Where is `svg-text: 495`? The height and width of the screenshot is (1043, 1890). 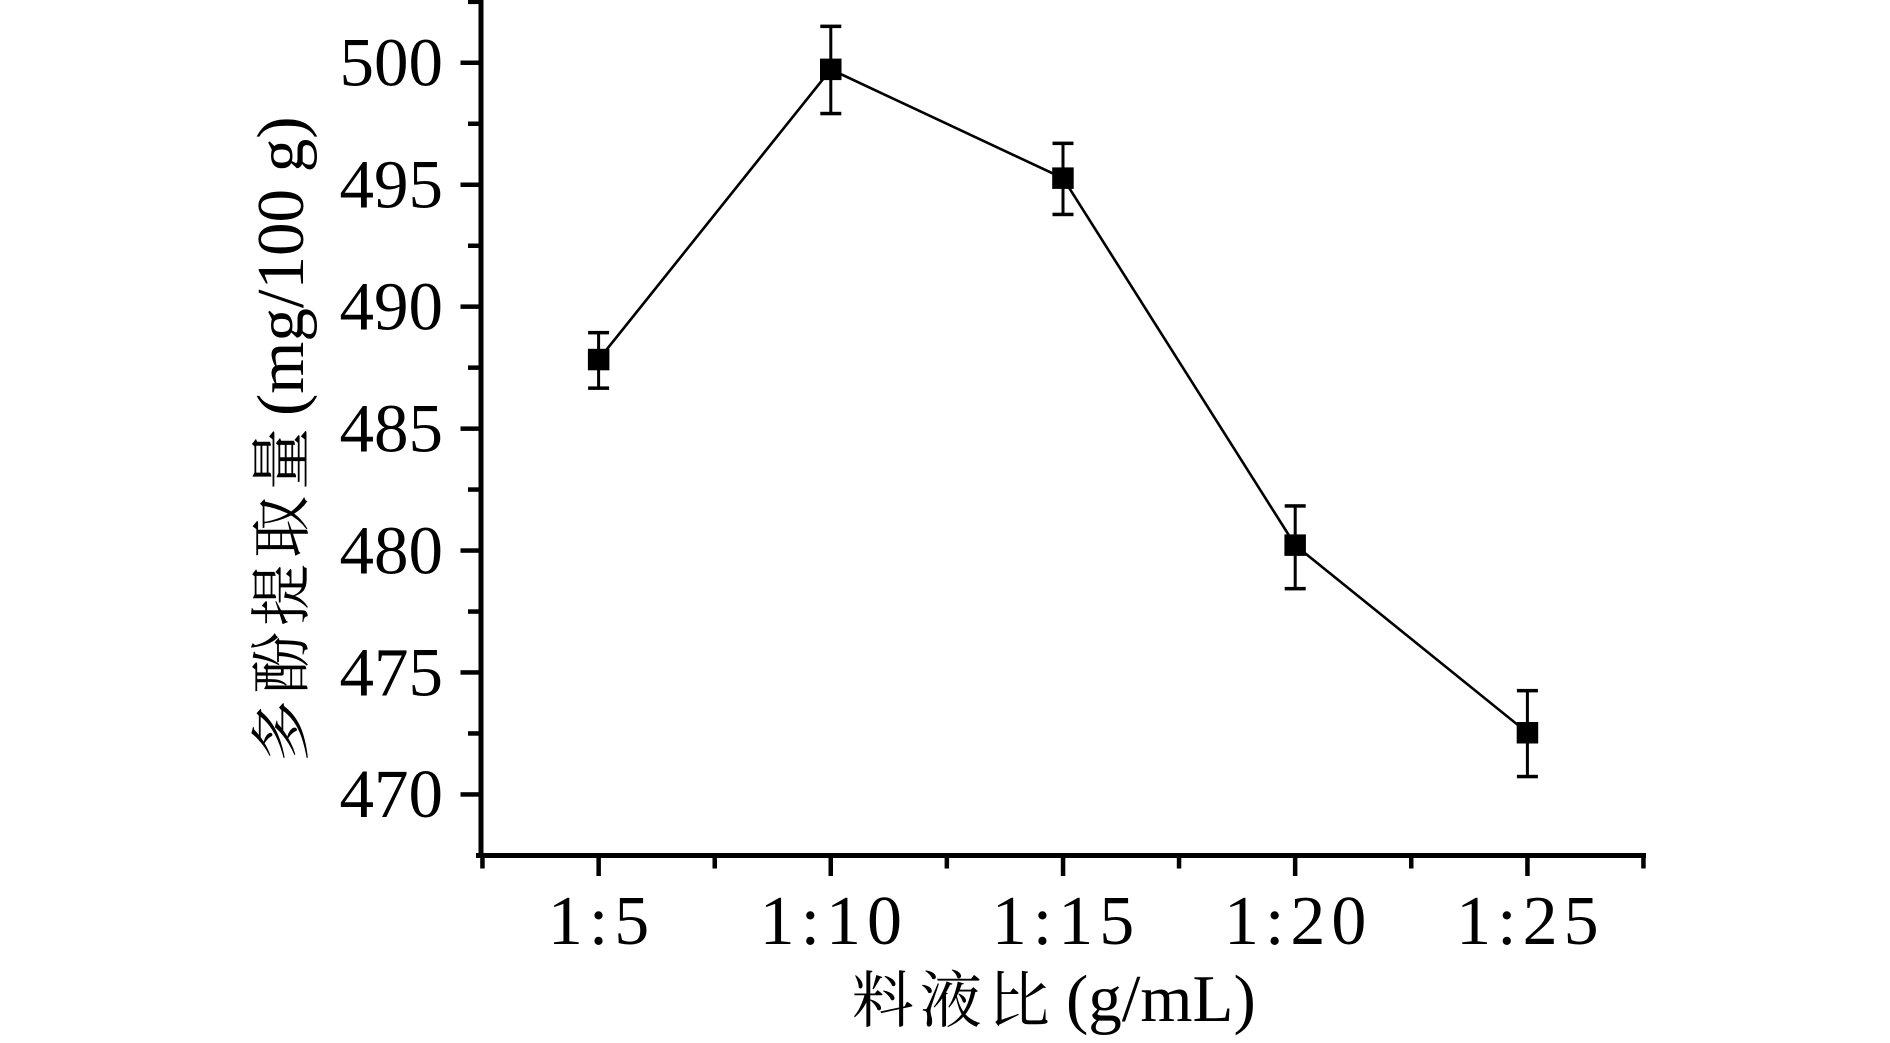 svg-text: 495 is located at coordinates (392, 185).